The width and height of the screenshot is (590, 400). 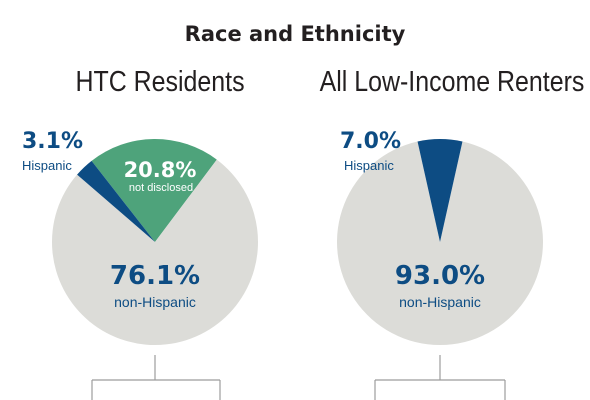 I want to click on label-htc-non-hispanic-value: 76.1%, so click(x=155, y=276).